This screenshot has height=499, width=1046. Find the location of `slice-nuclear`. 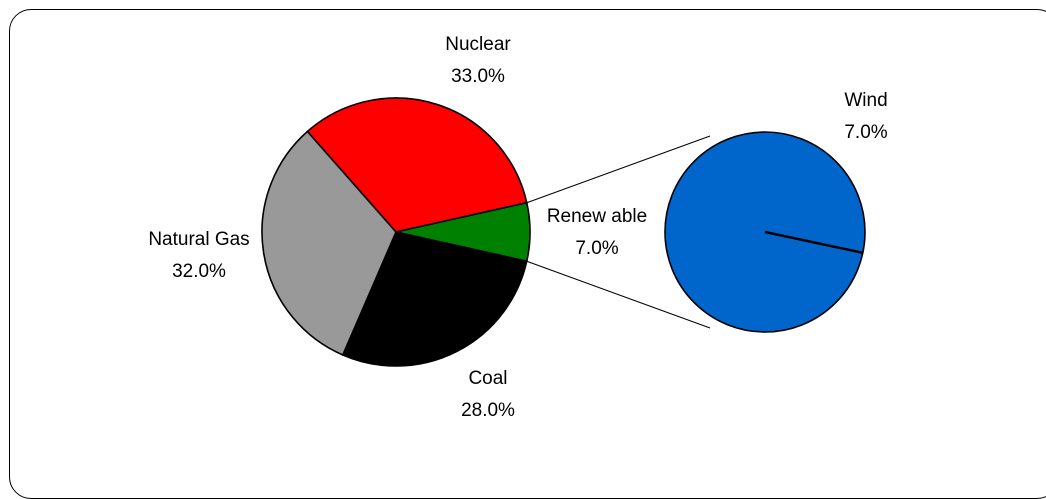

slice-nuclear is located at coordinates (417, 165).